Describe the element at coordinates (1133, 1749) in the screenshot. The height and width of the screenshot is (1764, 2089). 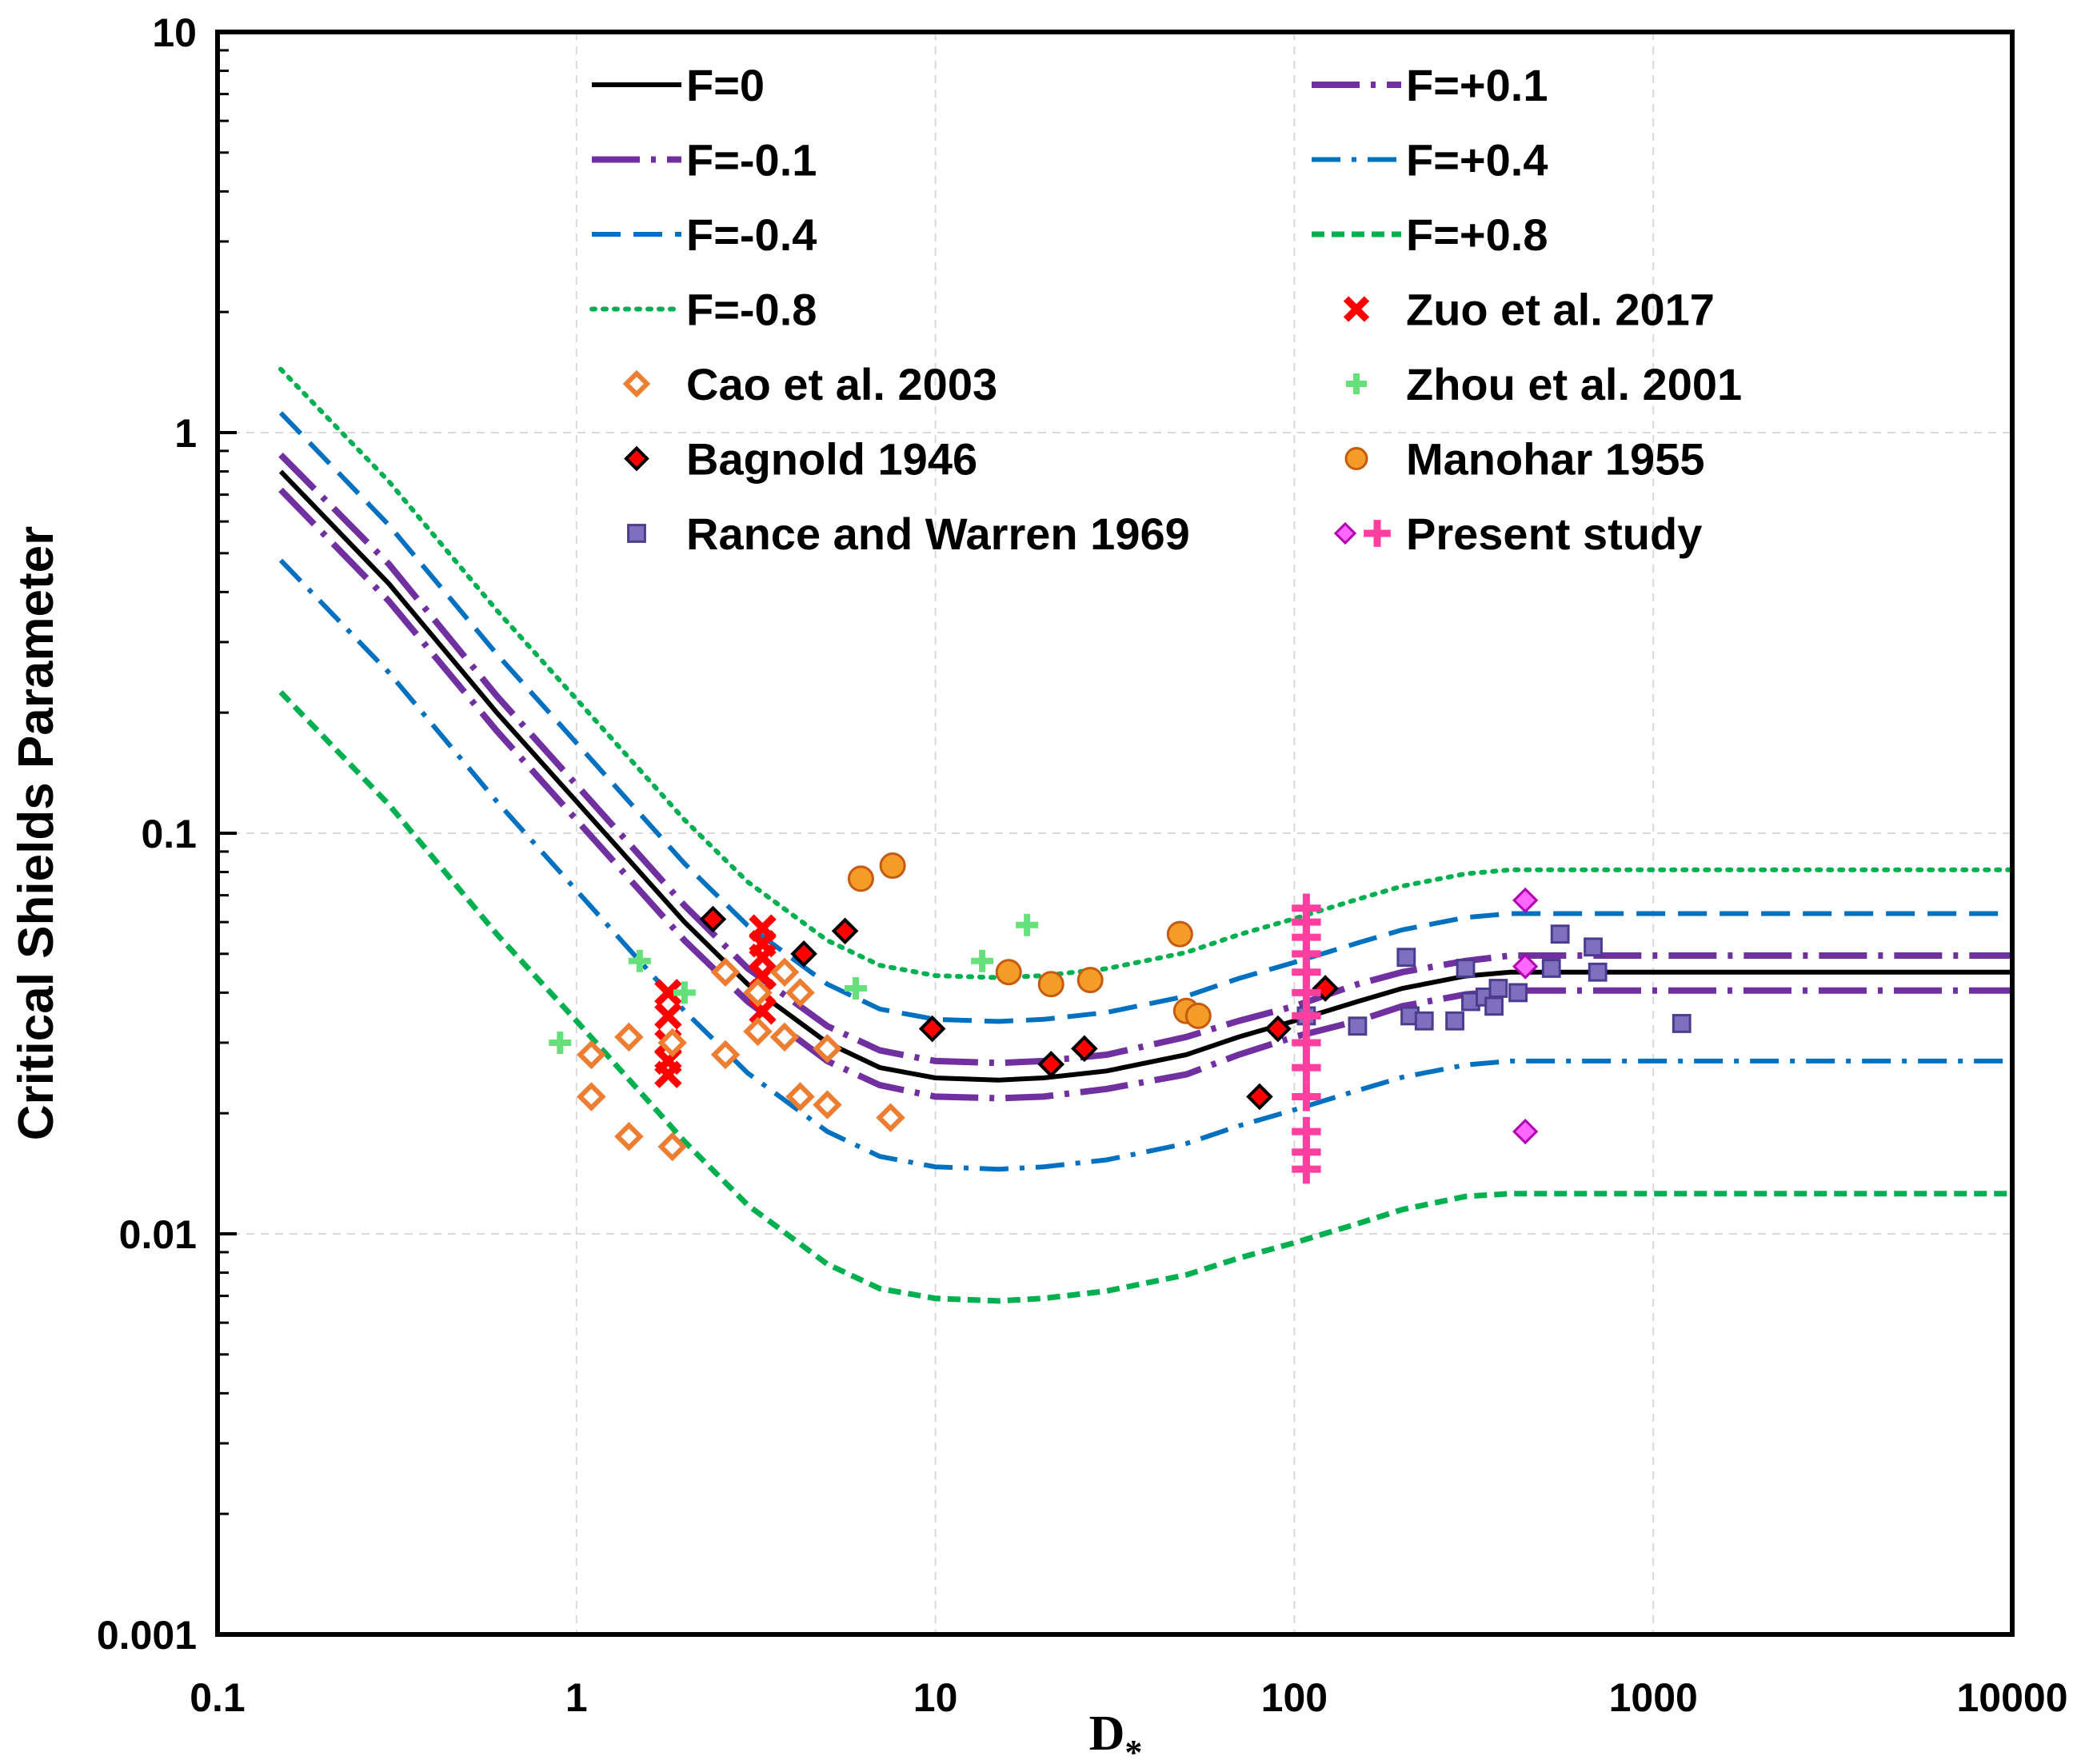
I see `x-axis-label-subscript: *` at that location.